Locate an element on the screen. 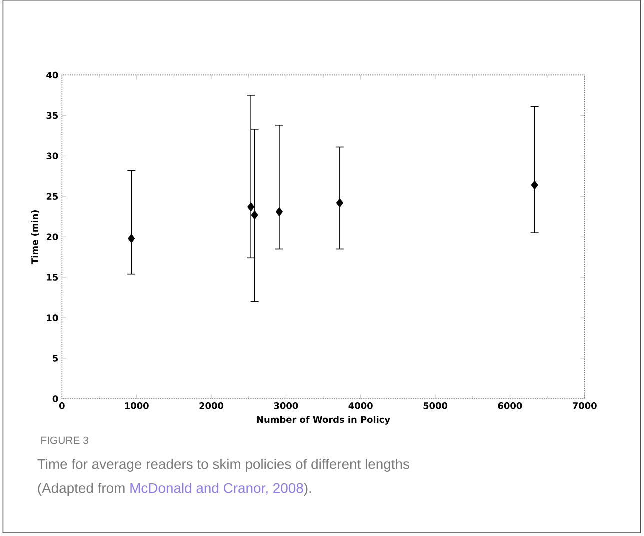 This screenshot has width=644, height=536. y-tick-label: 25 is located at coordinates (52, 196).